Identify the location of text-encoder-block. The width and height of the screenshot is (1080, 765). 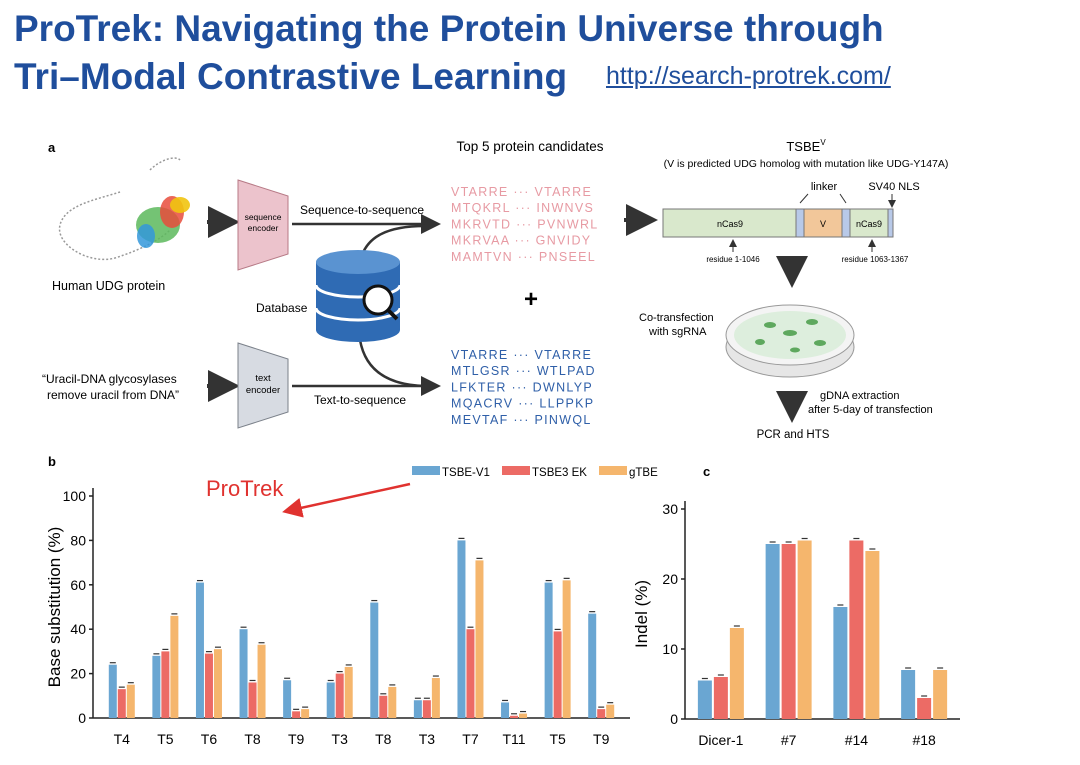
(263, 385).